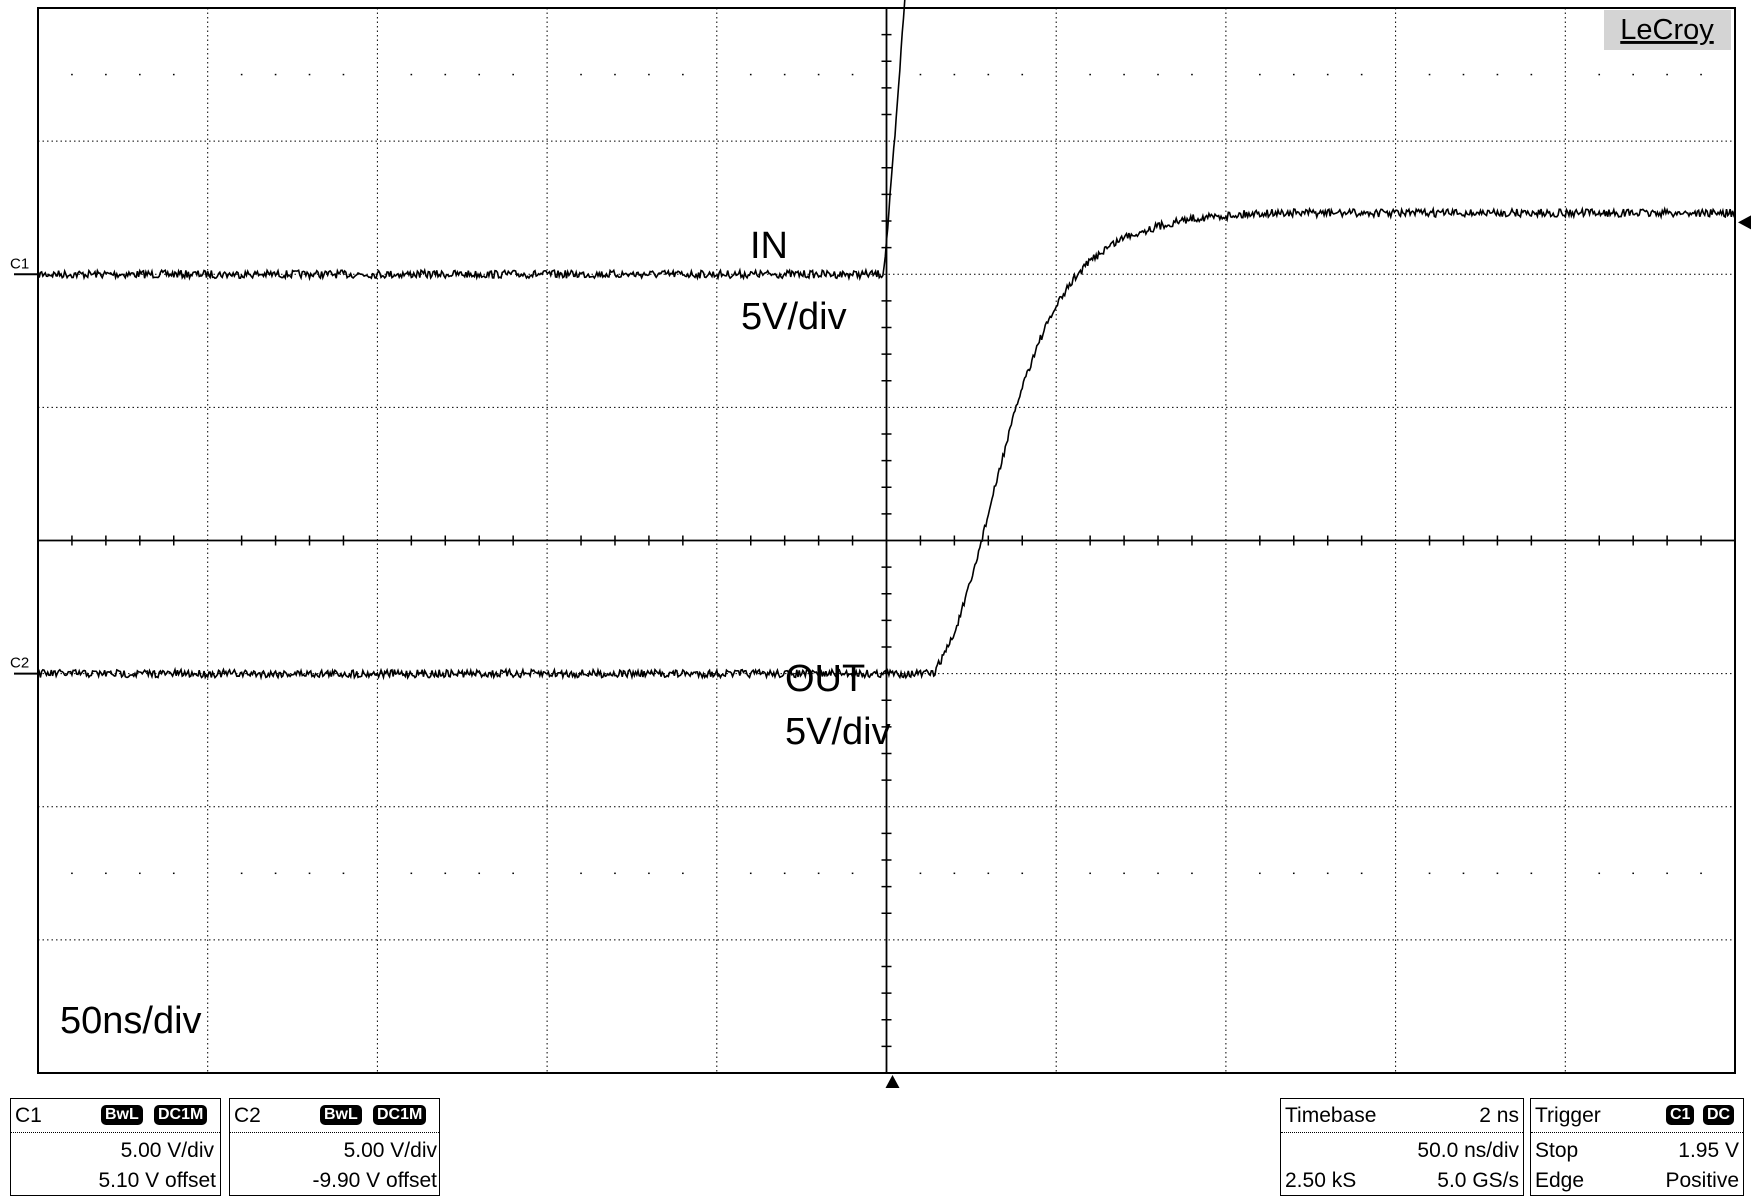  Describe the element at coordinates (1468, 1150) in the screenshot. I see `timebase-tdiv: 50.0 ns/div` at that location.